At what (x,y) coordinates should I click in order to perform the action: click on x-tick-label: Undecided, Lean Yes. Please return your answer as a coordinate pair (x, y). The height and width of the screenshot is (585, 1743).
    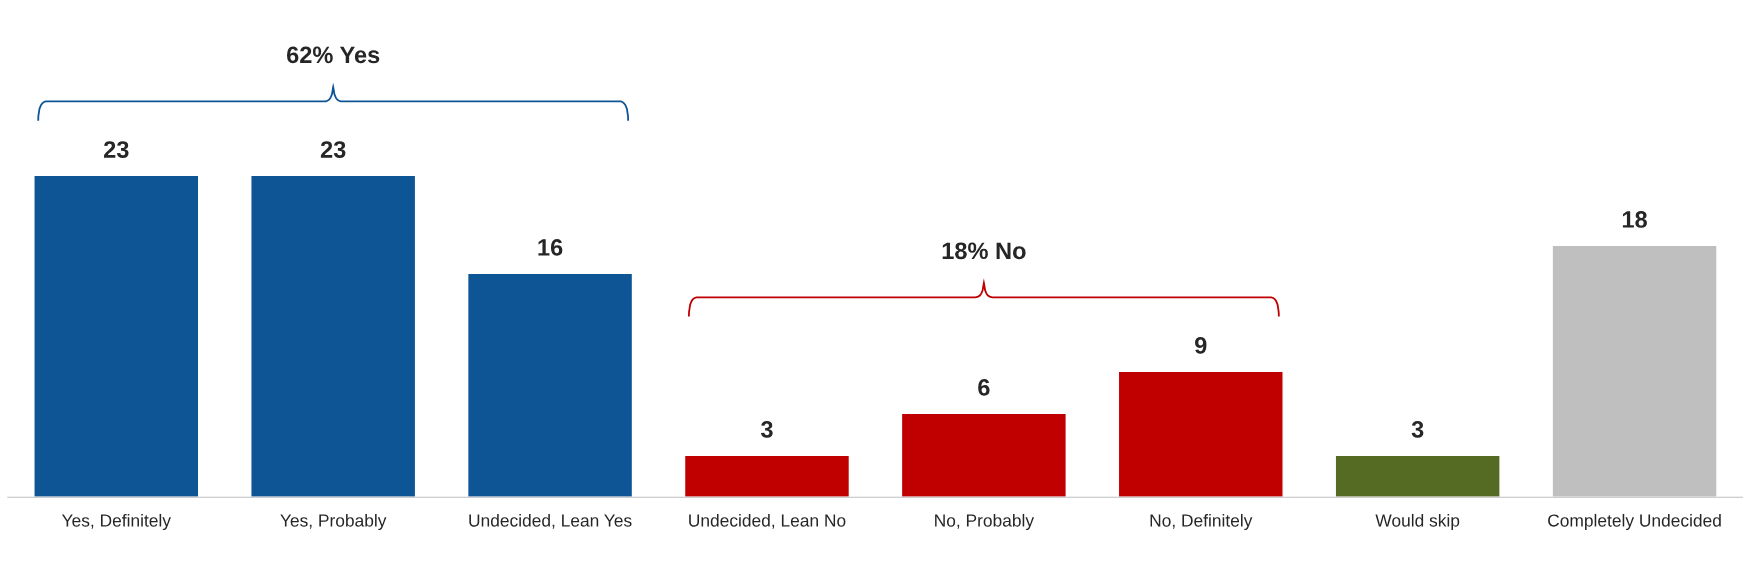
    Looking at the image, I should click on (550, 521).